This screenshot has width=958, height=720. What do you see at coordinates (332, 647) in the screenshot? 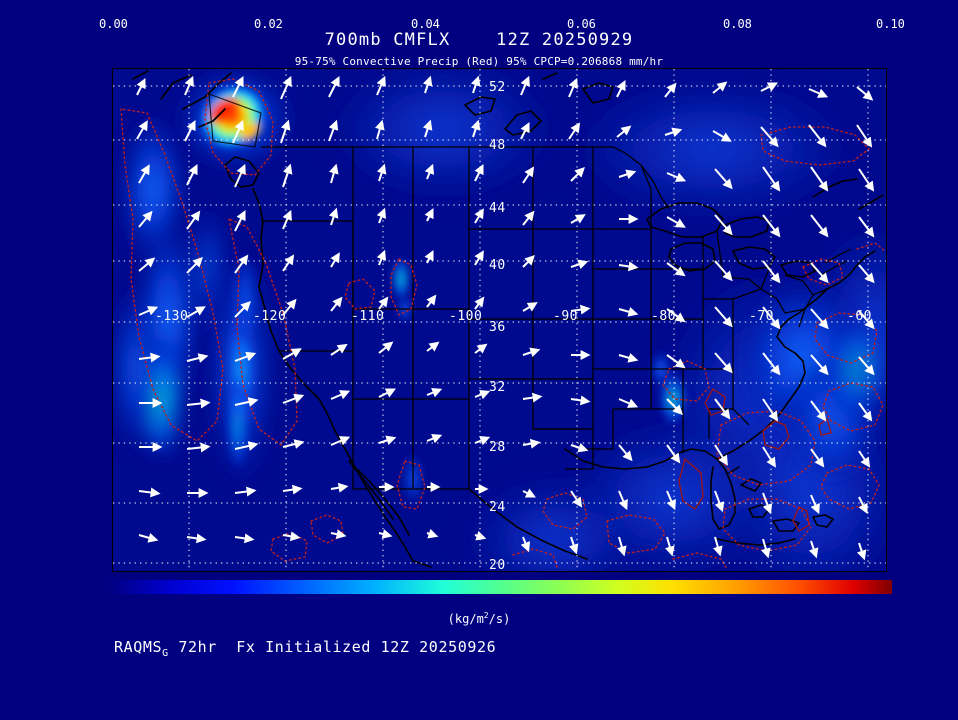
I see `caption-rest: 72hr Fx Initialized 12Z 20250926` at bounding box center [332, 647].